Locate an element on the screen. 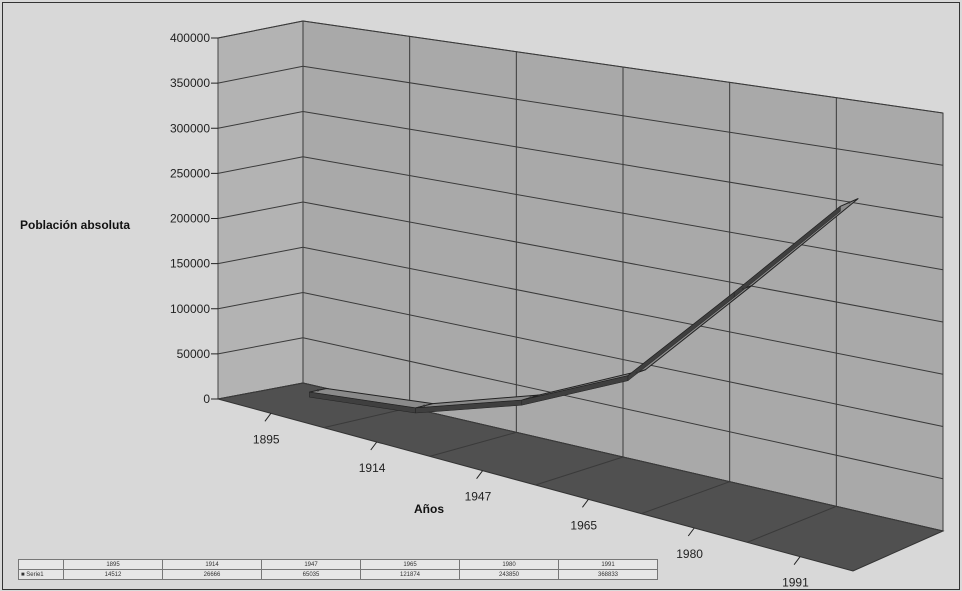 Image resolution: width=962 pixels, height=591 pixels. x-tick-label: 1914 is located at coordinates (372, 468).